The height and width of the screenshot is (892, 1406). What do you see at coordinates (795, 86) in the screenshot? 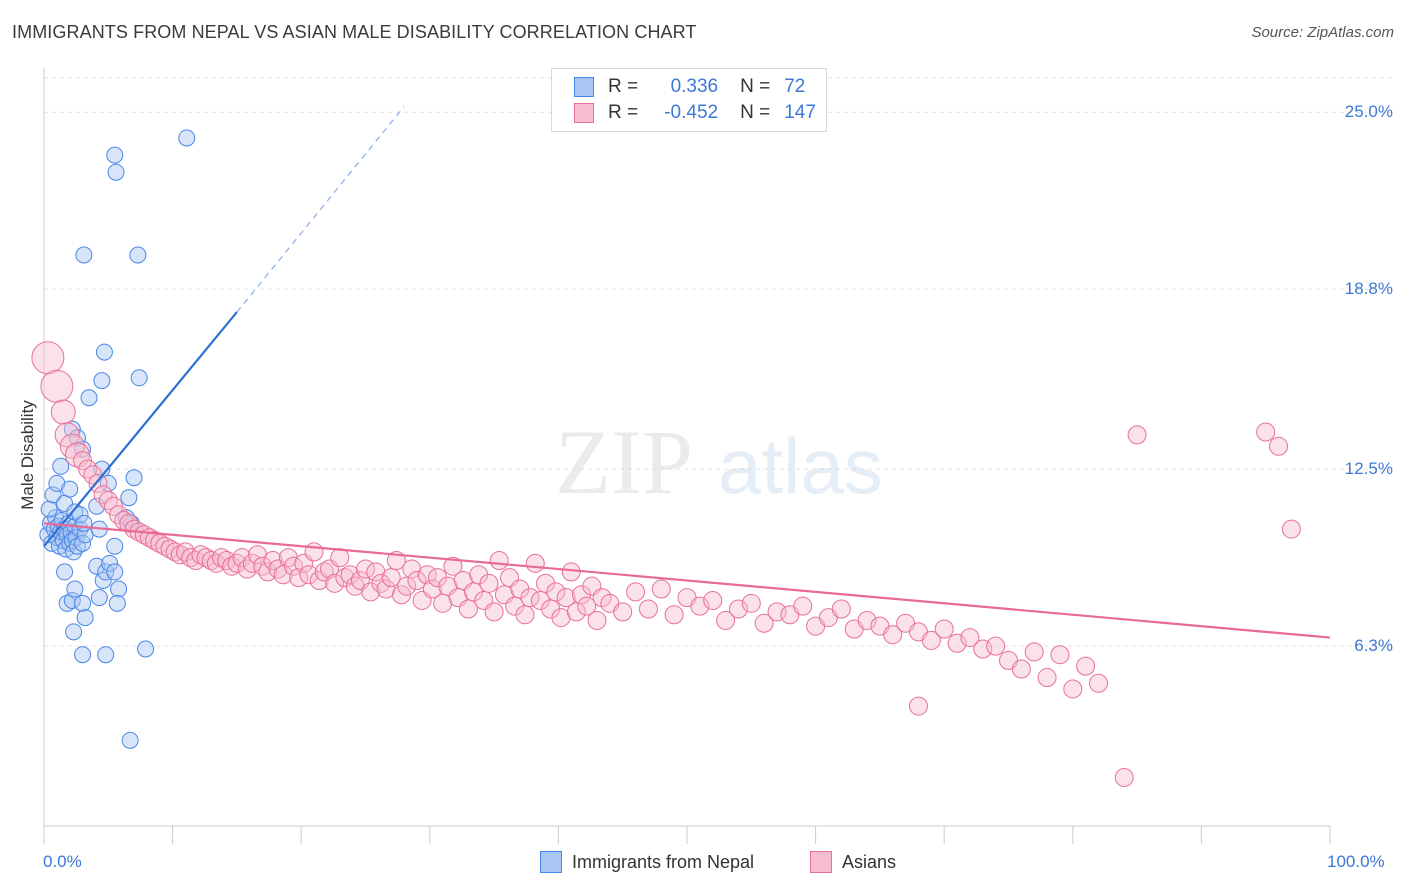
I see `legend-n-value-nepal: 72` at bounding box center [795, 86].